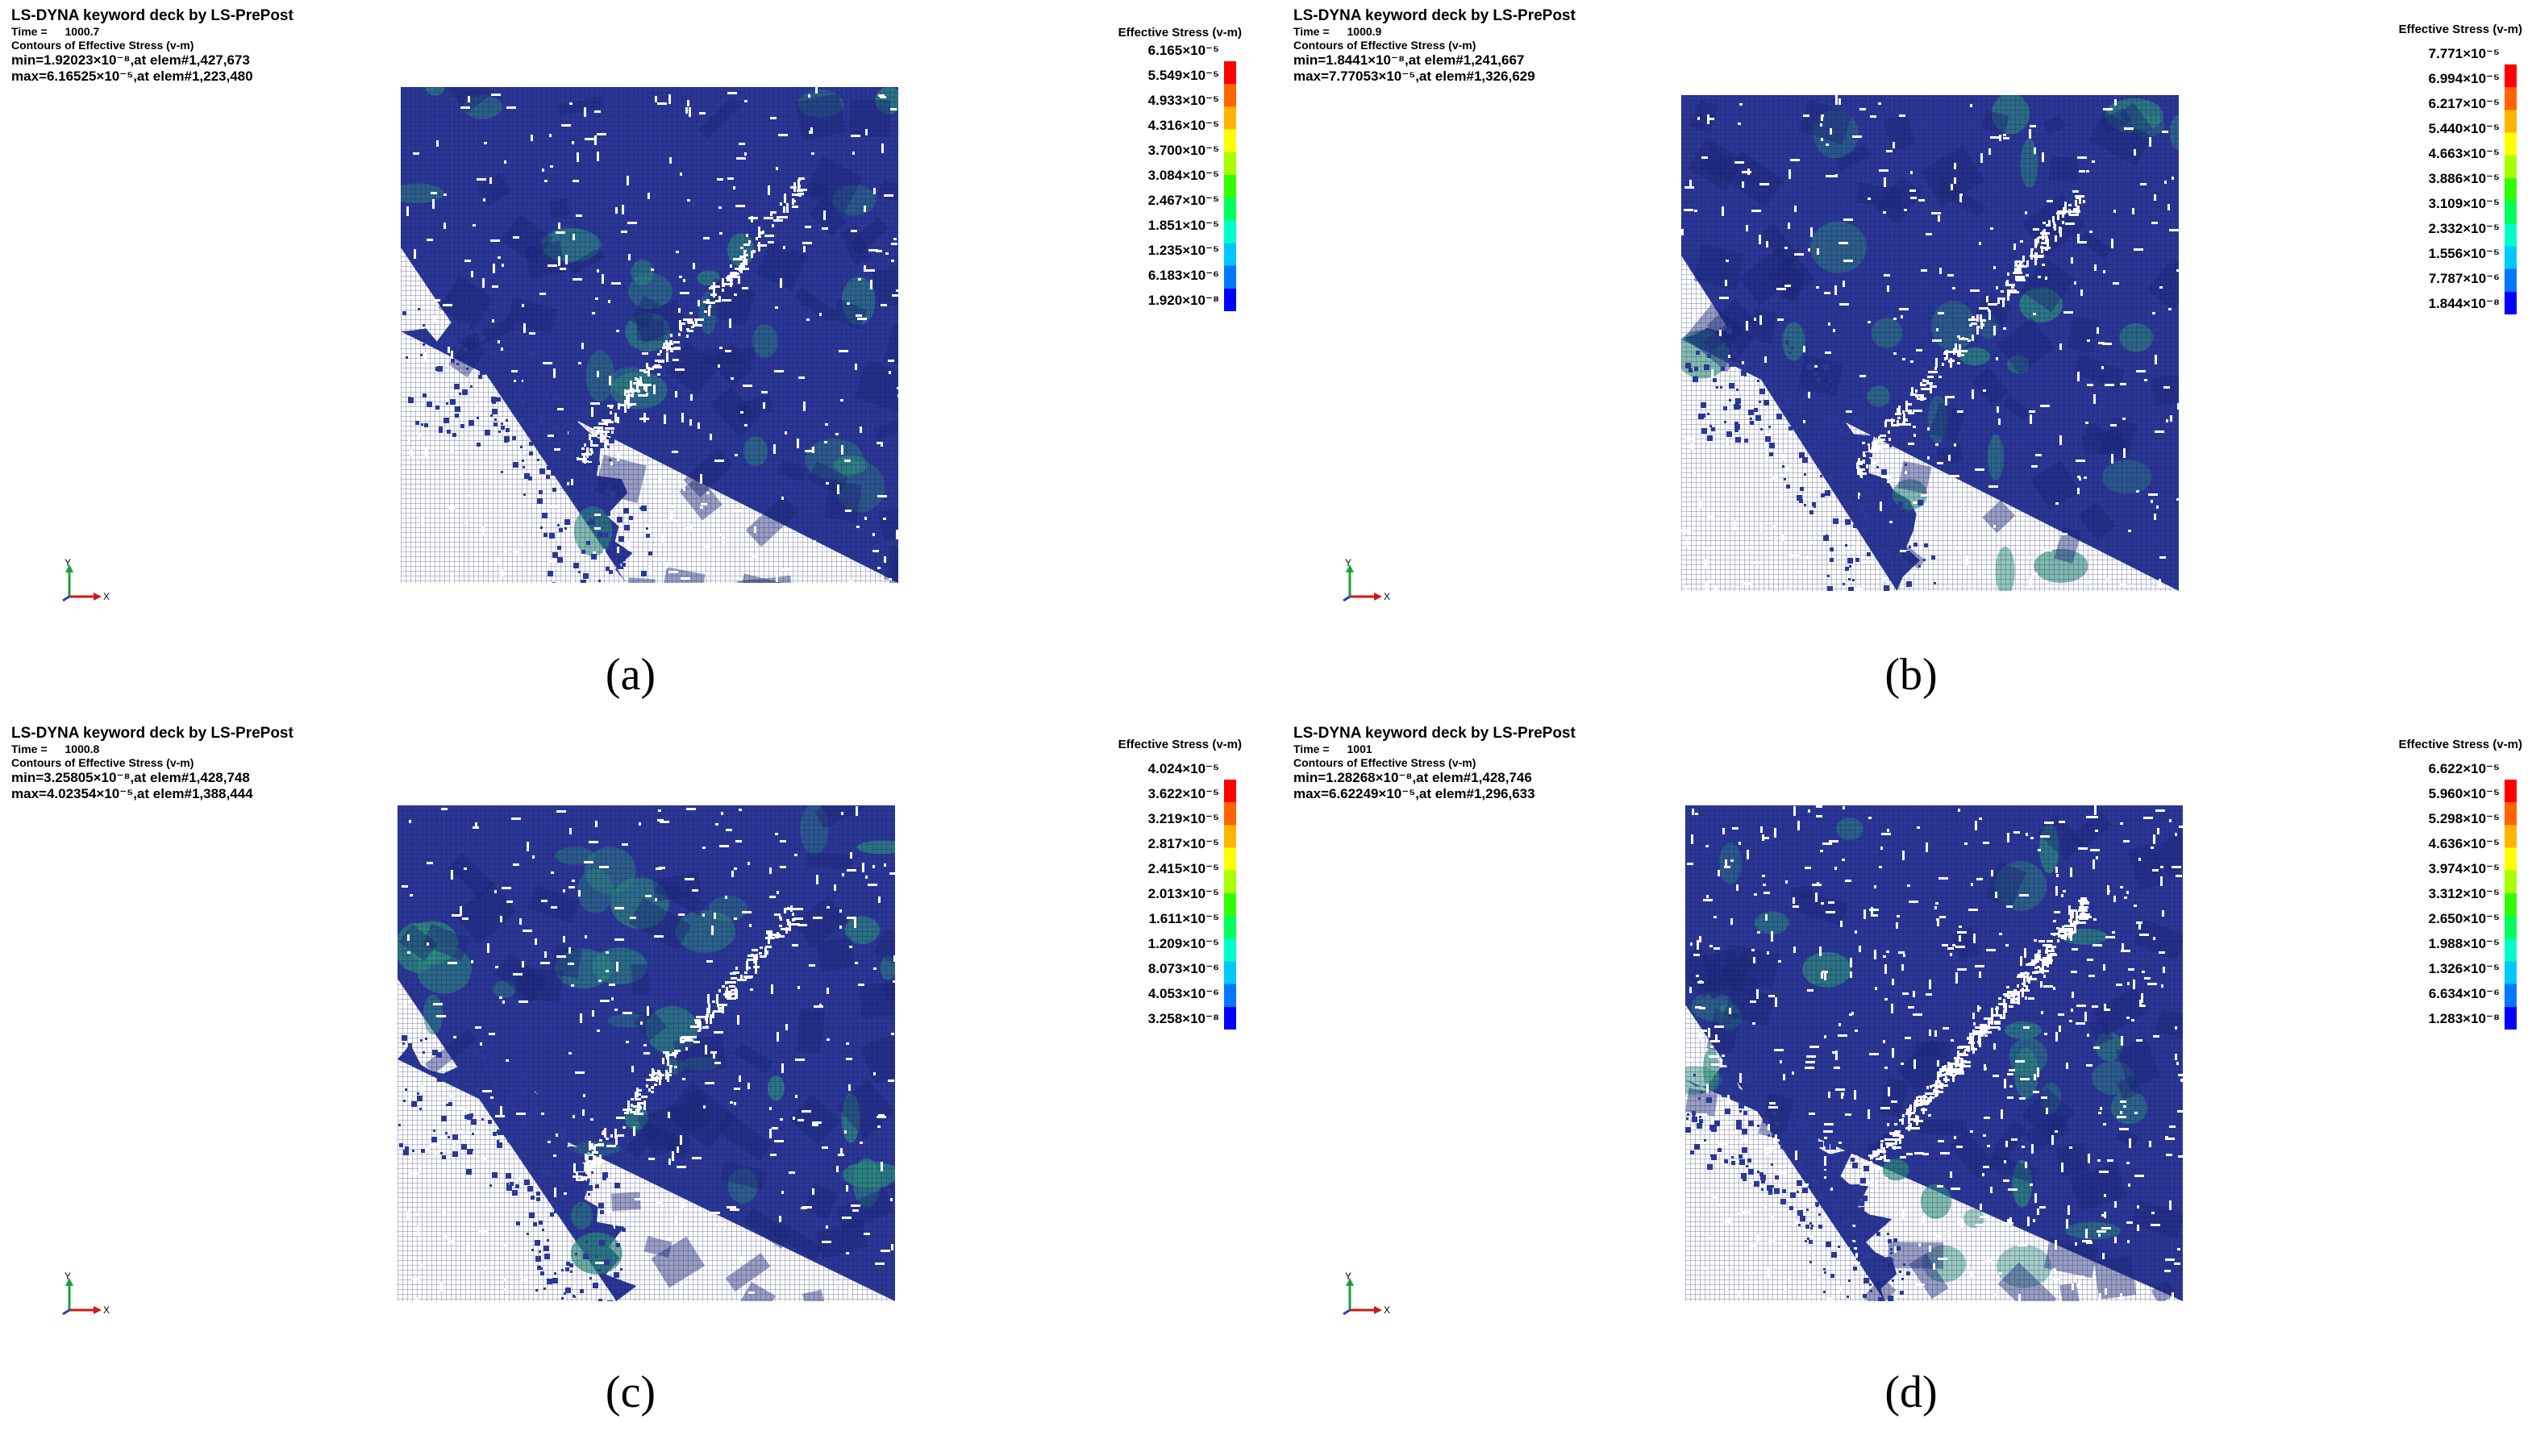 This screenshot has height=1456, width=2536. What do you see at coordinates (1359, 749) in the screenshot?
I see `time-value: 1001` at bounding box center [1359, 749].